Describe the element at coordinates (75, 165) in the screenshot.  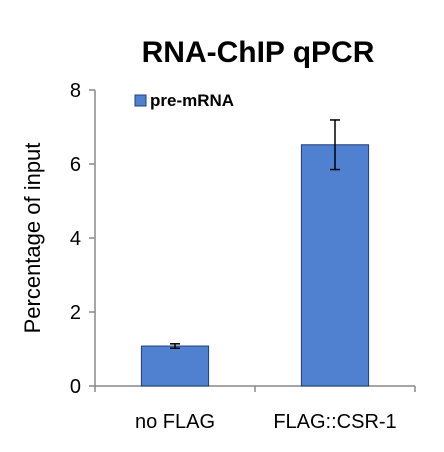
I see `y-tick-label: 6` at that location.